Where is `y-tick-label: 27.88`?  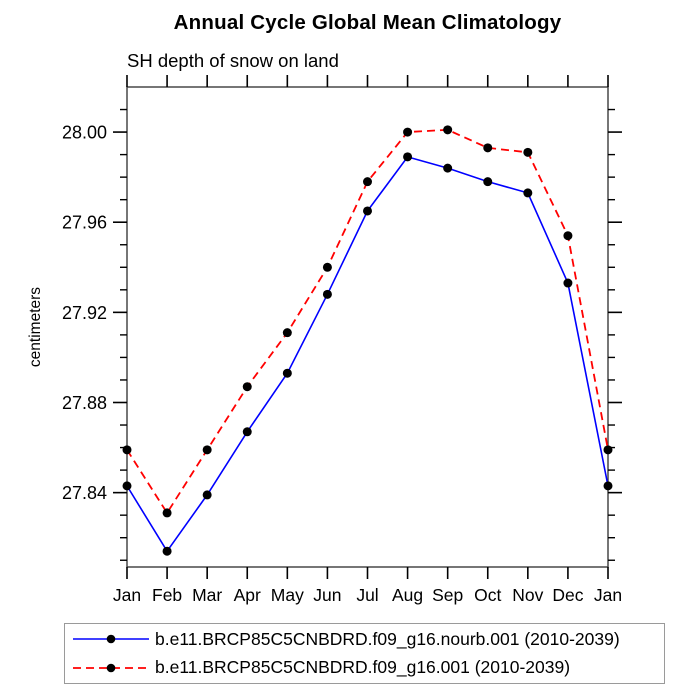 y-tick-label: 27.88 is located at coordinates (84, 403).